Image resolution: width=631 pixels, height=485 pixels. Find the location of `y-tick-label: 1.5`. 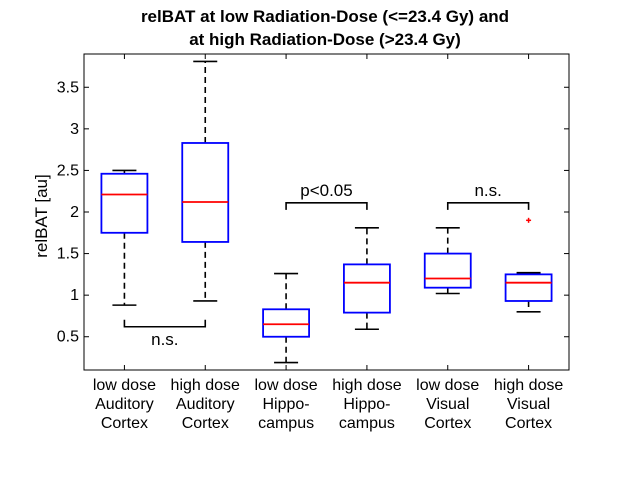

y-tick-label: 1.5 is located at coordinates (68, 254).